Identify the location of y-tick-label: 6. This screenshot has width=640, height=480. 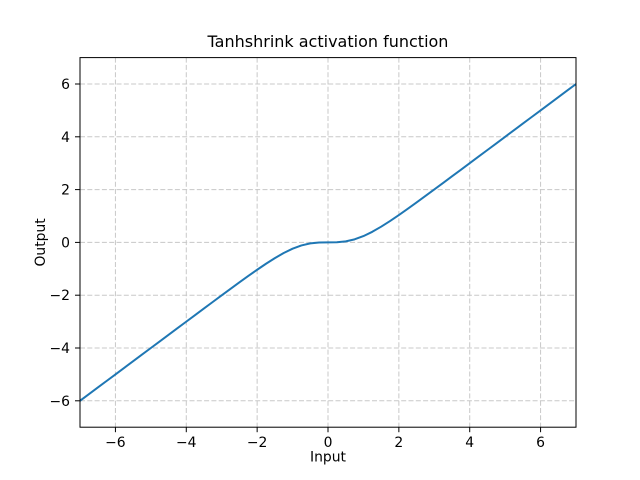
(65, 85).